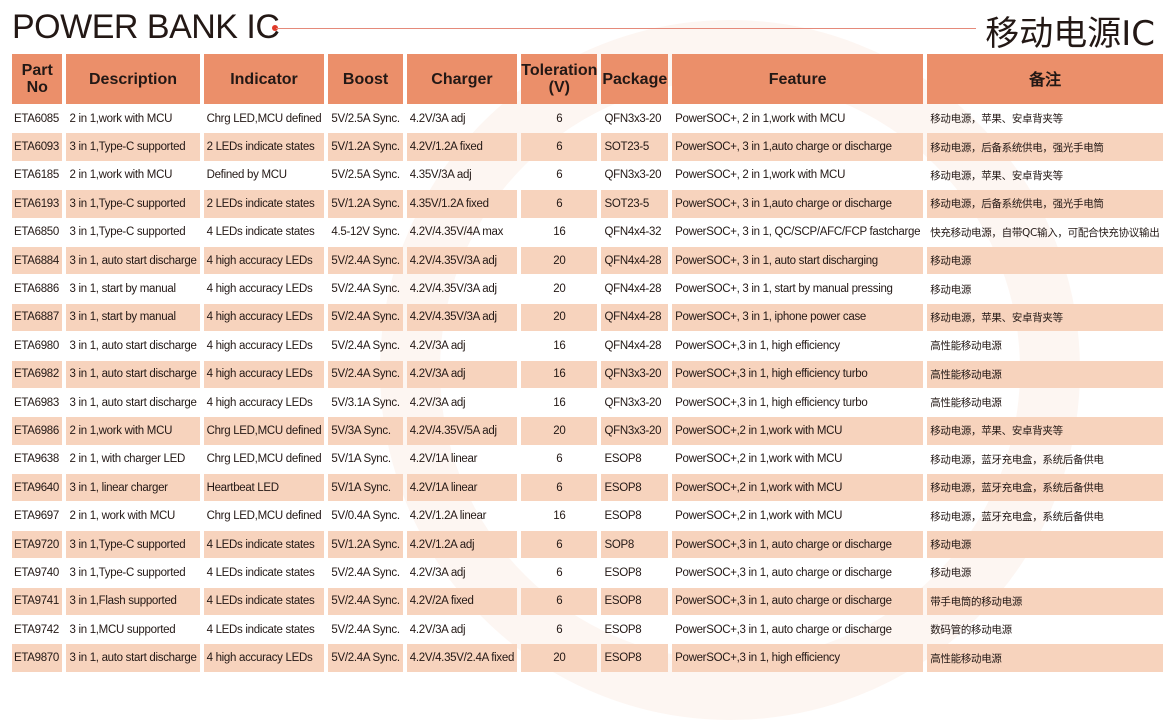 The image size is (1167, 720). Describe the element at coordinates (122, 629) in the screenshot. I see `cell-description: 3 in 1,MCU supported` at that location.